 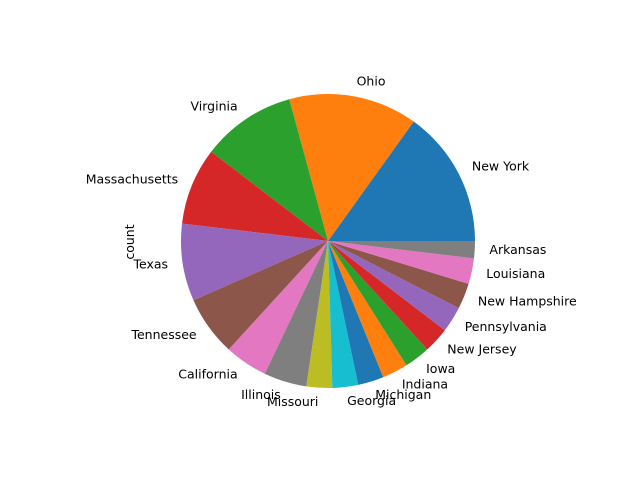 What do you see at coordinates (343, 314) in the screenshot?
I see `pie-slice-georgia` at bounding box center [343, 314].